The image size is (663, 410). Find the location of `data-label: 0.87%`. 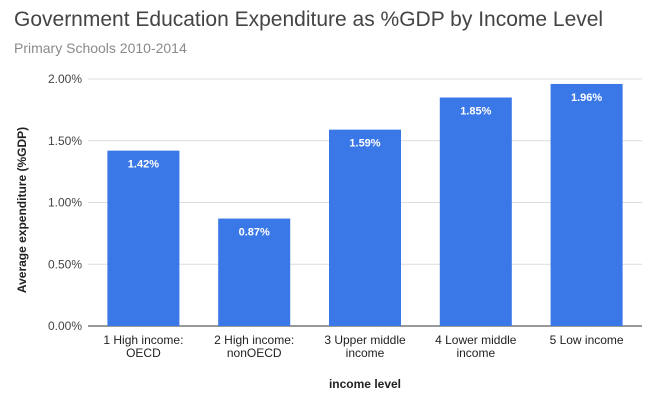

data-label: 0.87% is located at coordinates (254, 233).